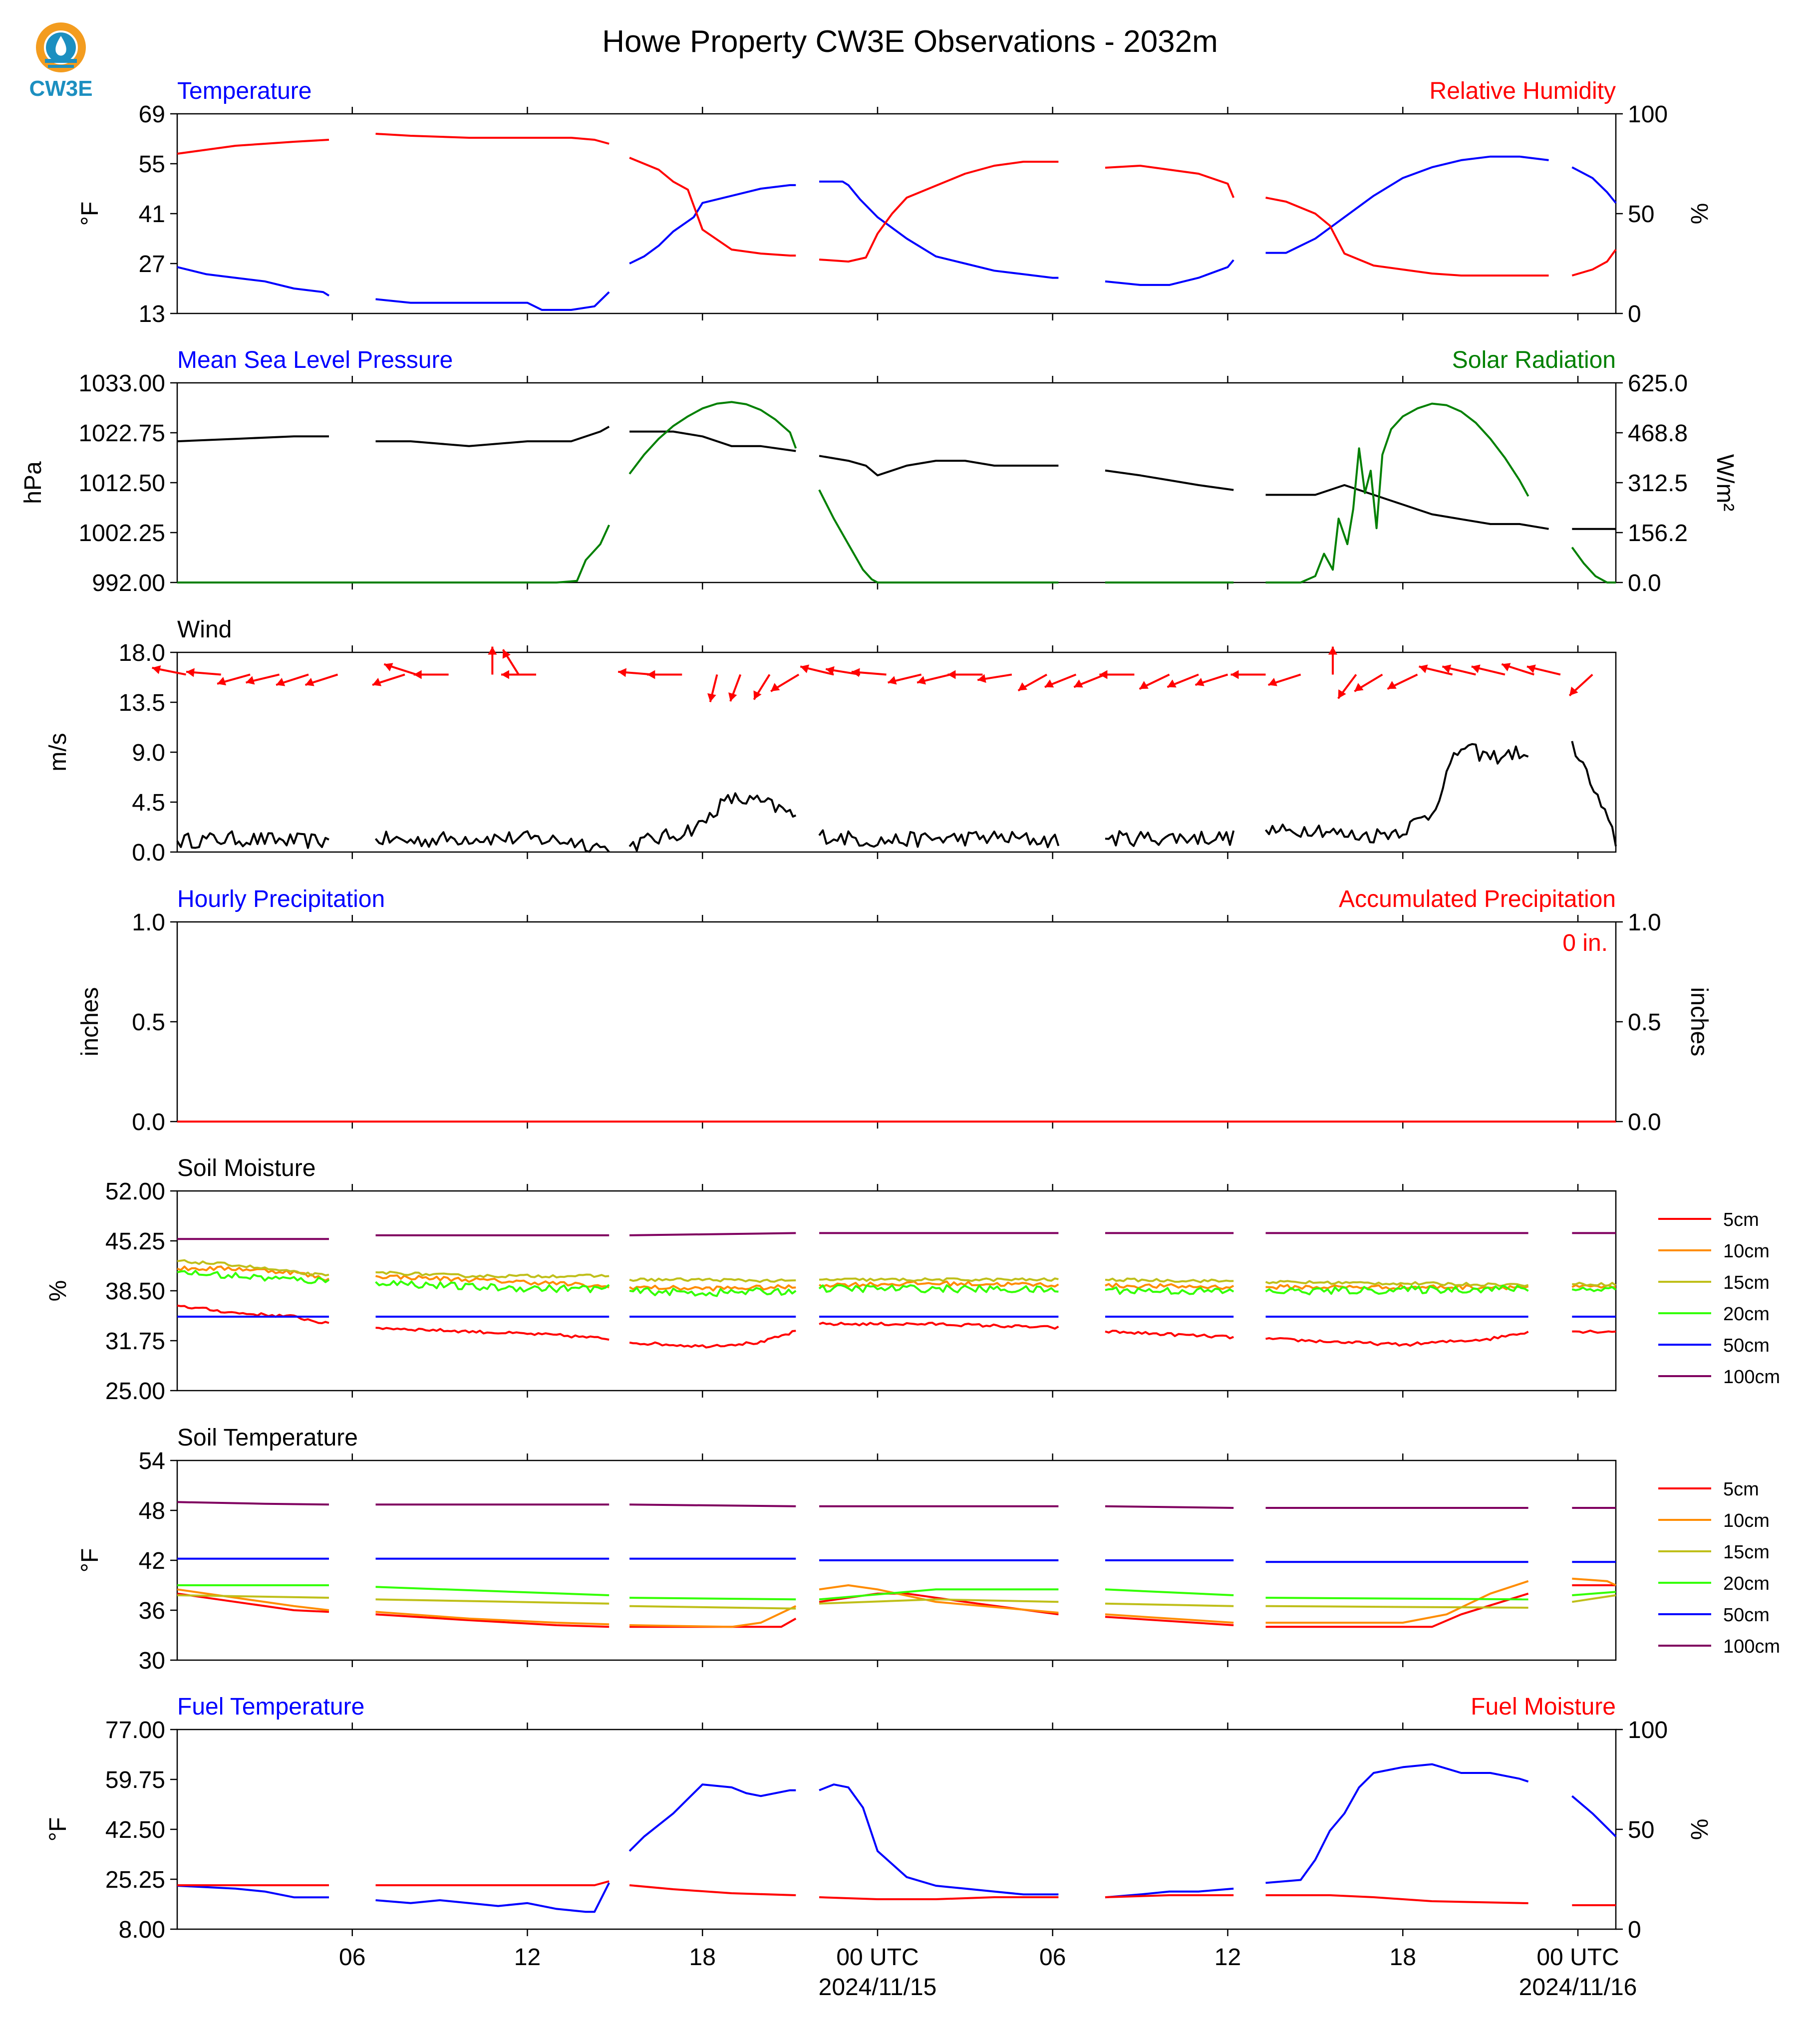  I want to click on y-axis-label-right: %, so click(1699, 1829).